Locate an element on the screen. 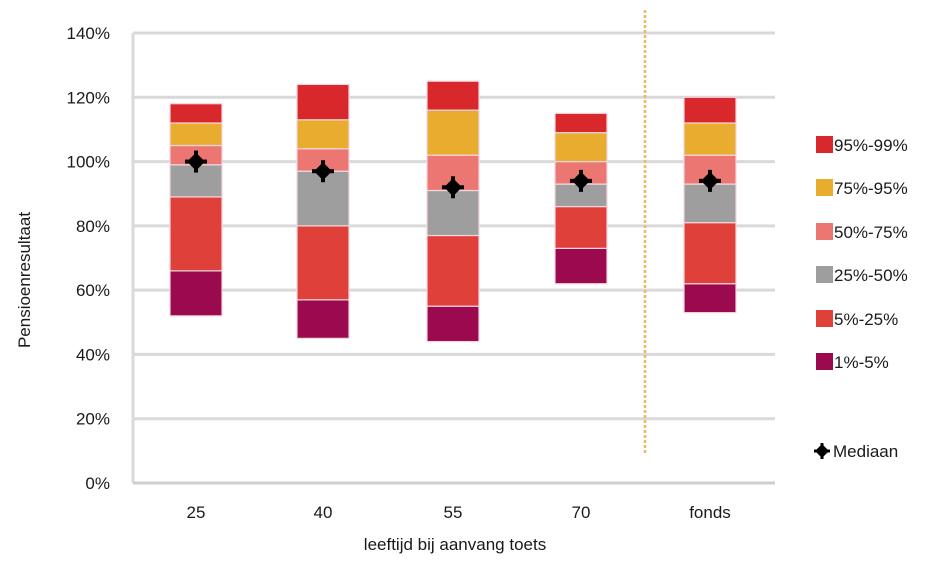  median-markers is located at coordinates (453, 174).